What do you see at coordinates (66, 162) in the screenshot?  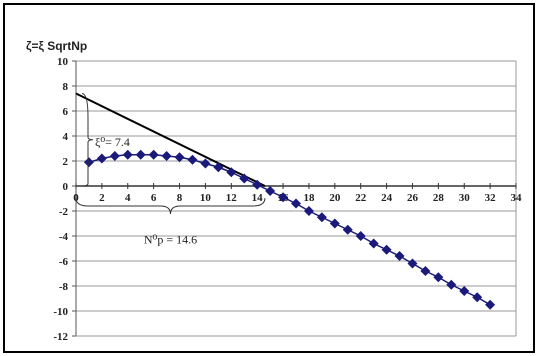 I see `y-tick-label: 2` at bounding box center [66, 162].